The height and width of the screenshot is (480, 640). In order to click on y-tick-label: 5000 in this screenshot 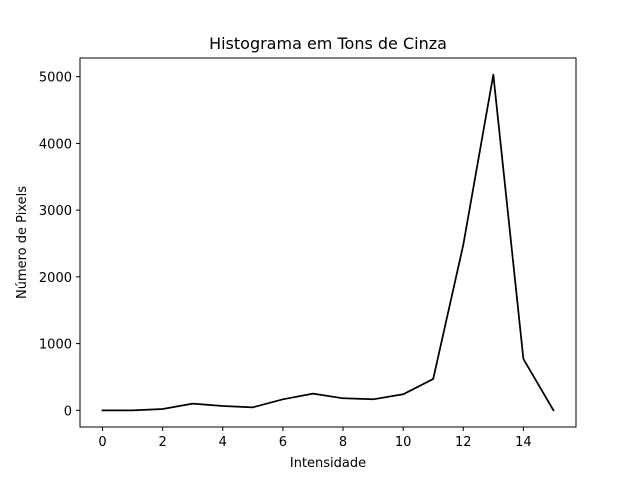, I will do `click(55, 78)`.